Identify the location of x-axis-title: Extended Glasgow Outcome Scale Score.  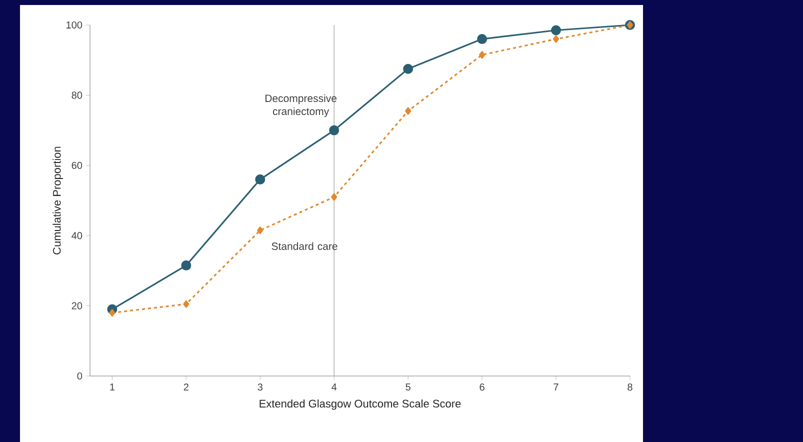
(360, 404).